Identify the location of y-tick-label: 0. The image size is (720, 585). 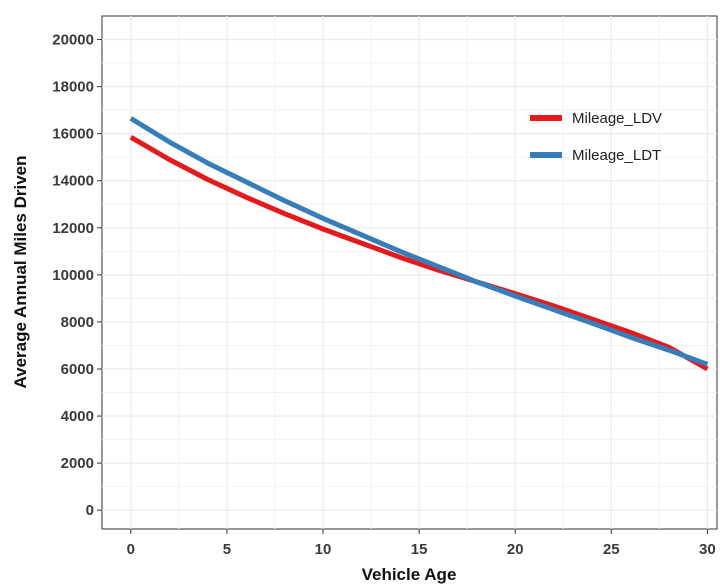
(90, 510).